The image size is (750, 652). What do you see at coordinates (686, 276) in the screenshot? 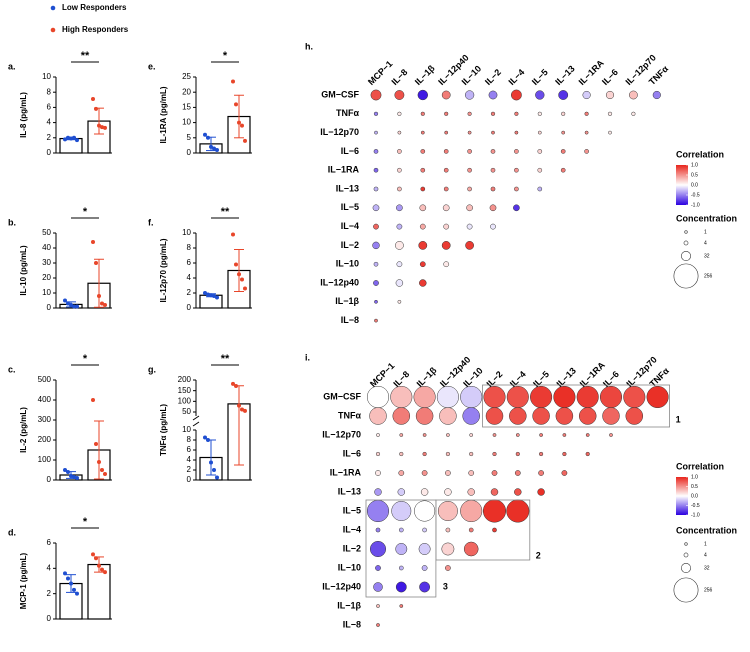
I see `size-legend-circle` at bounding box center [686, 276].